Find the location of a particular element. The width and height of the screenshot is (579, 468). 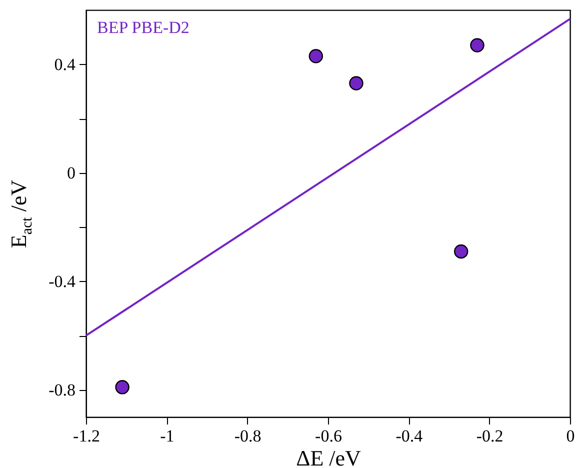

x-tick-label: -1.2 is located at coordinates (86, 436).